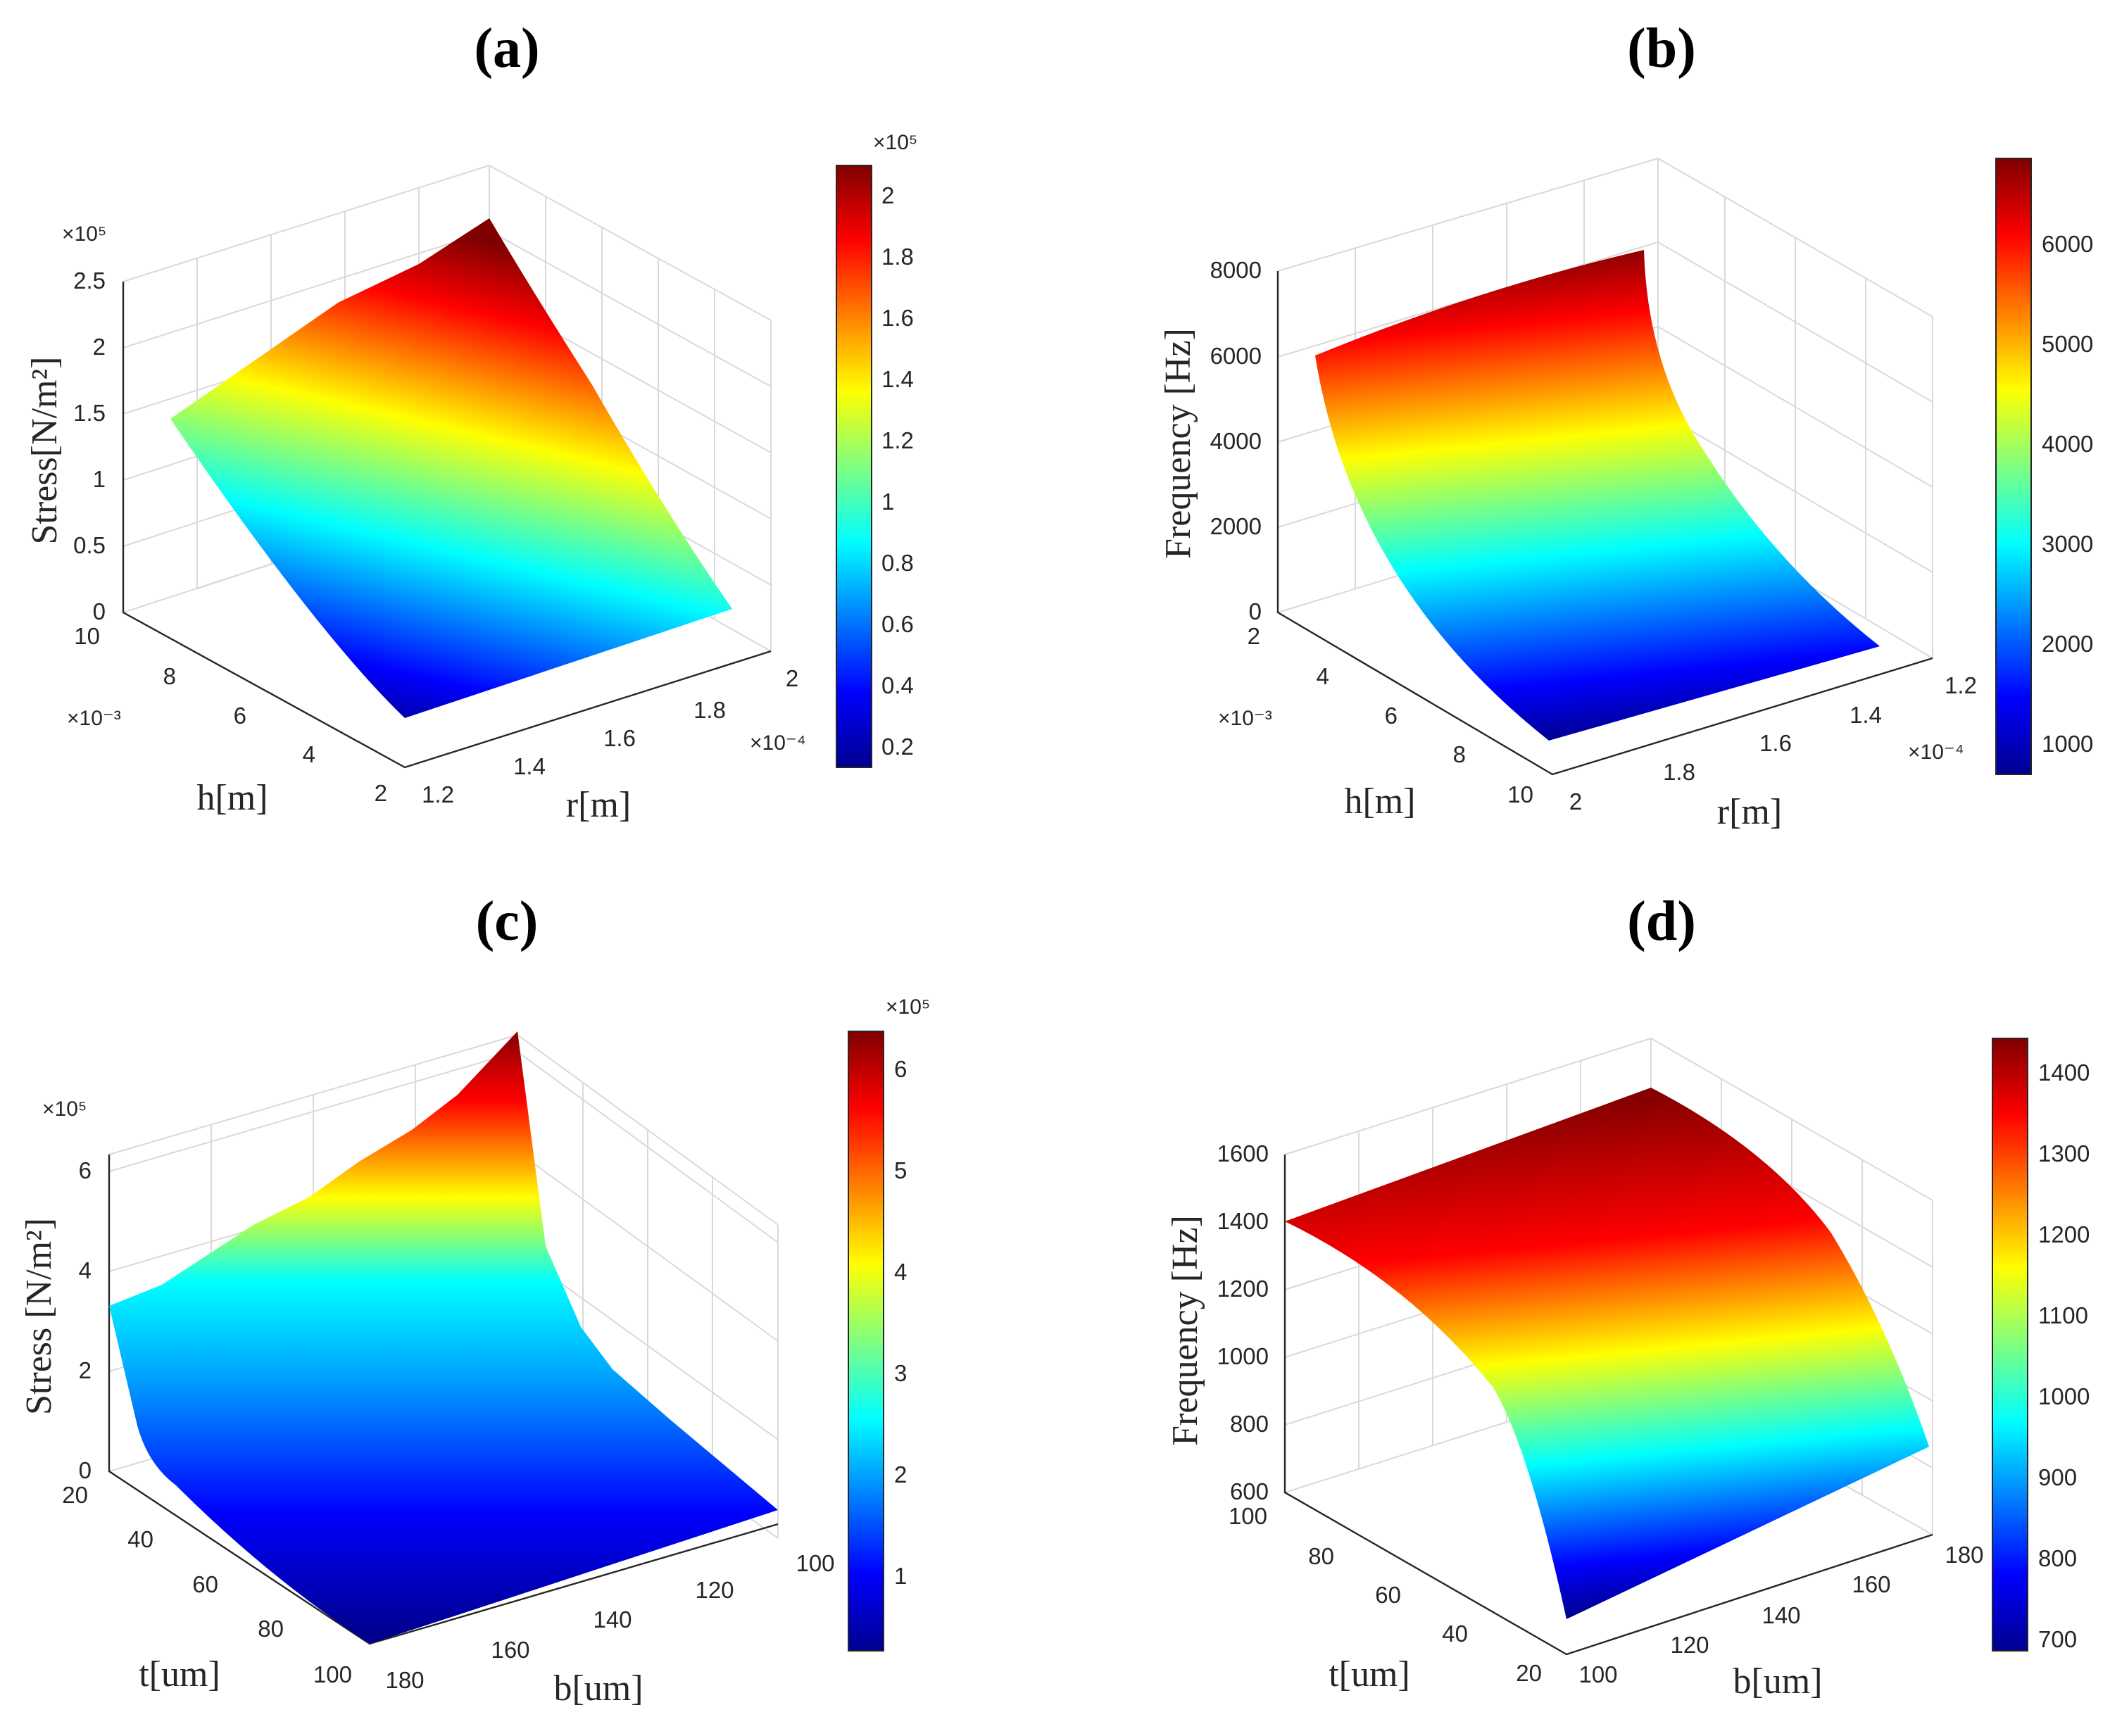  What do you see at coordinates (1690, 1645) in the screenshot?
I see `panel-d-b-tick: 120` at bounding box center [1690, 1645].